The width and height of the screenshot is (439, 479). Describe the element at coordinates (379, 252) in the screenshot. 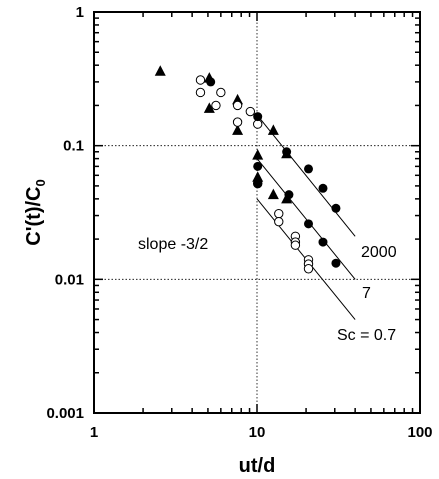

I see `line-label-2000: 2000` at that location.